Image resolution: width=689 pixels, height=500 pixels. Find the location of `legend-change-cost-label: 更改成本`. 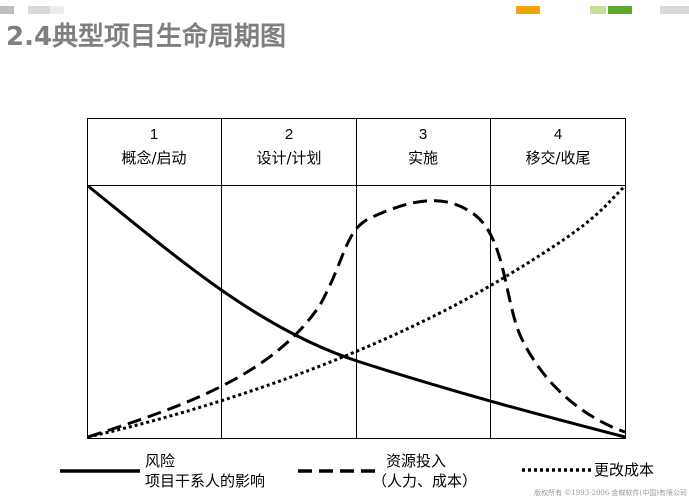

legend-change-cost-label: 更改成本 is located at coordinates (624, 470).